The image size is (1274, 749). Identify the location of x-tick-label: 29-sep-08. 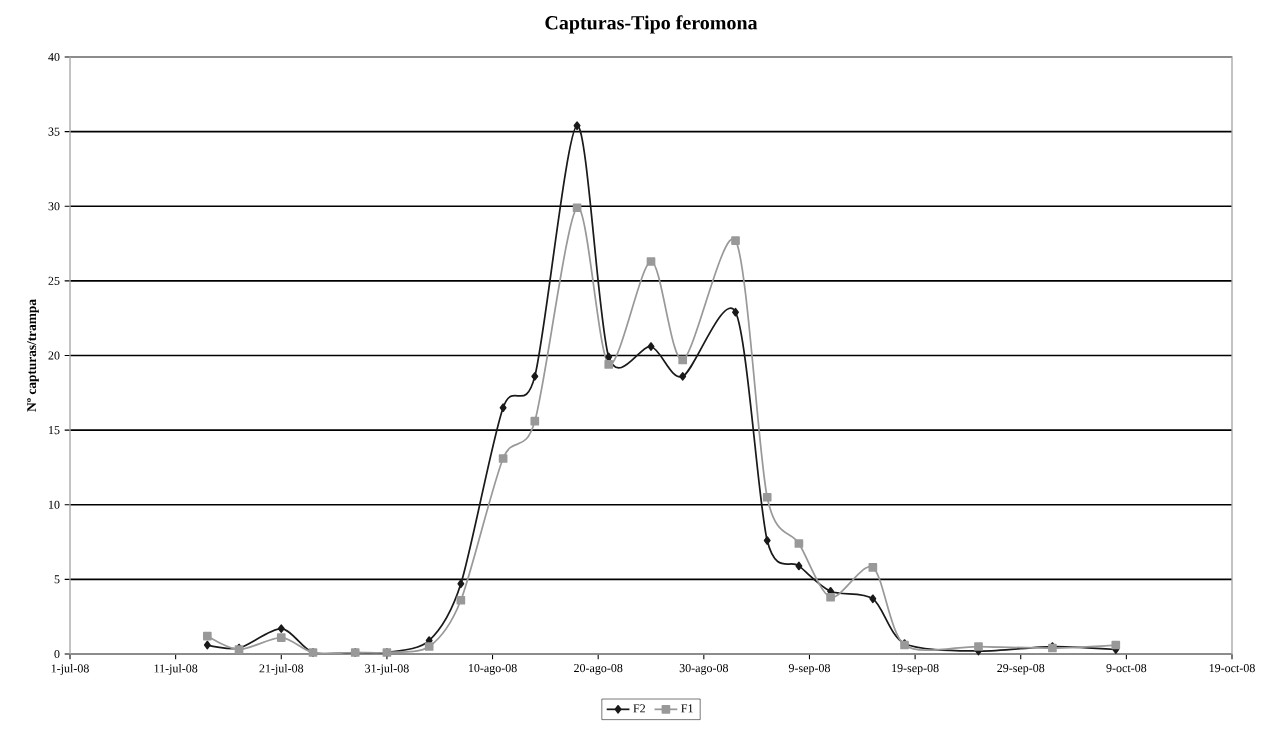
(1021, 669).